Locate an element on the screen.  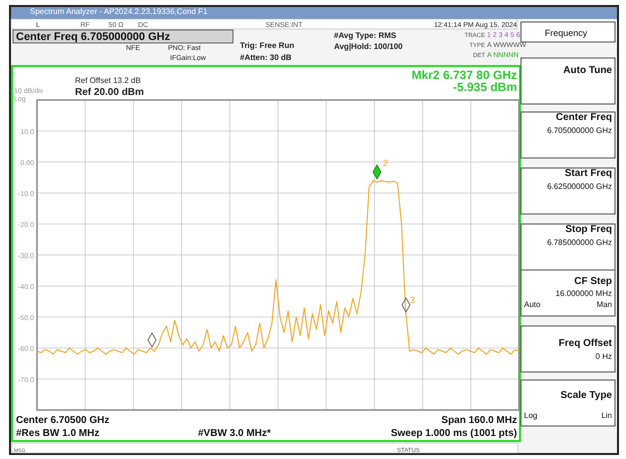
text: Auto is located at coordinates (533, 304).